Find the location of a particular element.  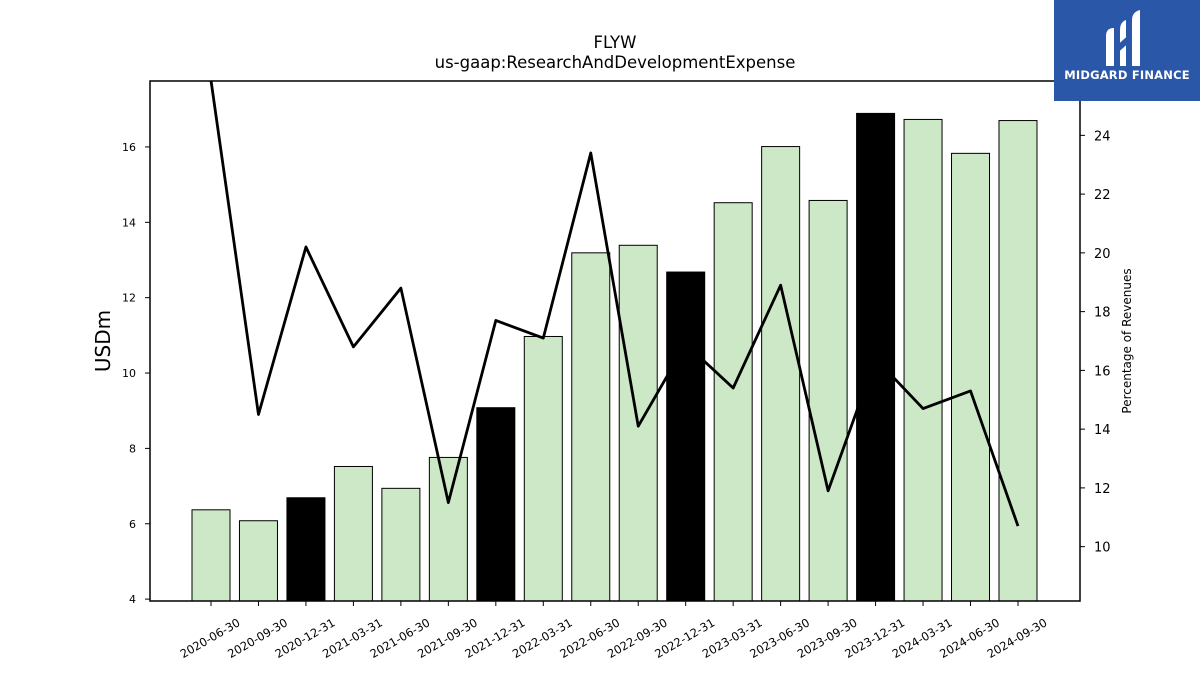

y-tick-label: 4 is located at coordinates (132, 599).